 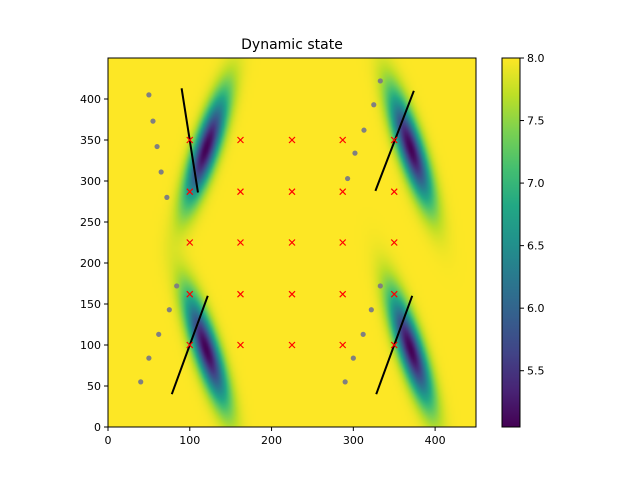 I want to click on x-tick-label: 300, so click(x=353, y=440).